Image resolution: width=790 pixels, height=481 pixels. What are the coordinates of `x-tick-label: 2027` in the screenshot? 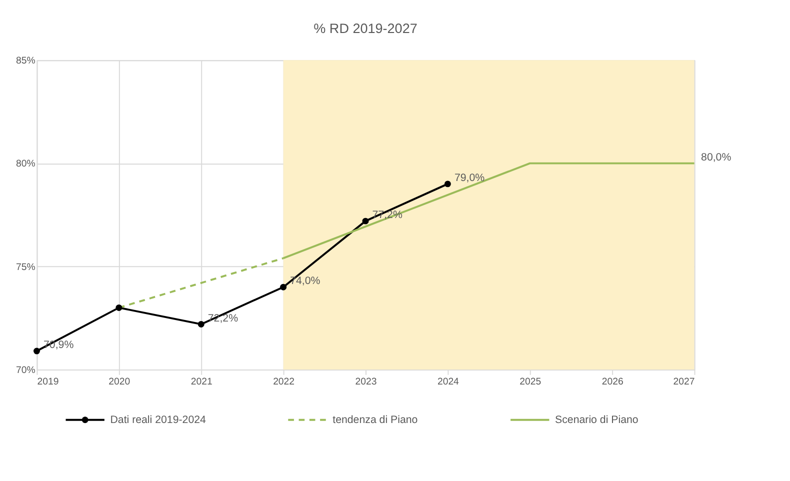 It's located at (684, 382).